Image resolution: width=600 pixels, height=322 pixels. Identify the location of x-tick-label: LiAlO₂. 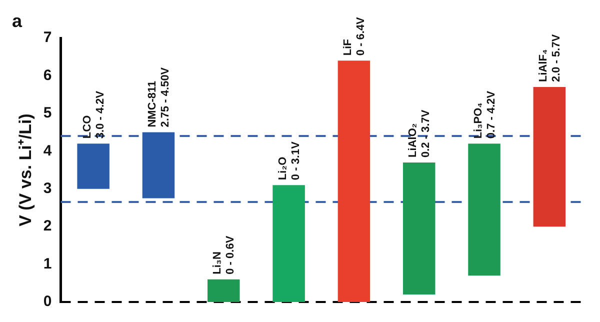
(413, 140).